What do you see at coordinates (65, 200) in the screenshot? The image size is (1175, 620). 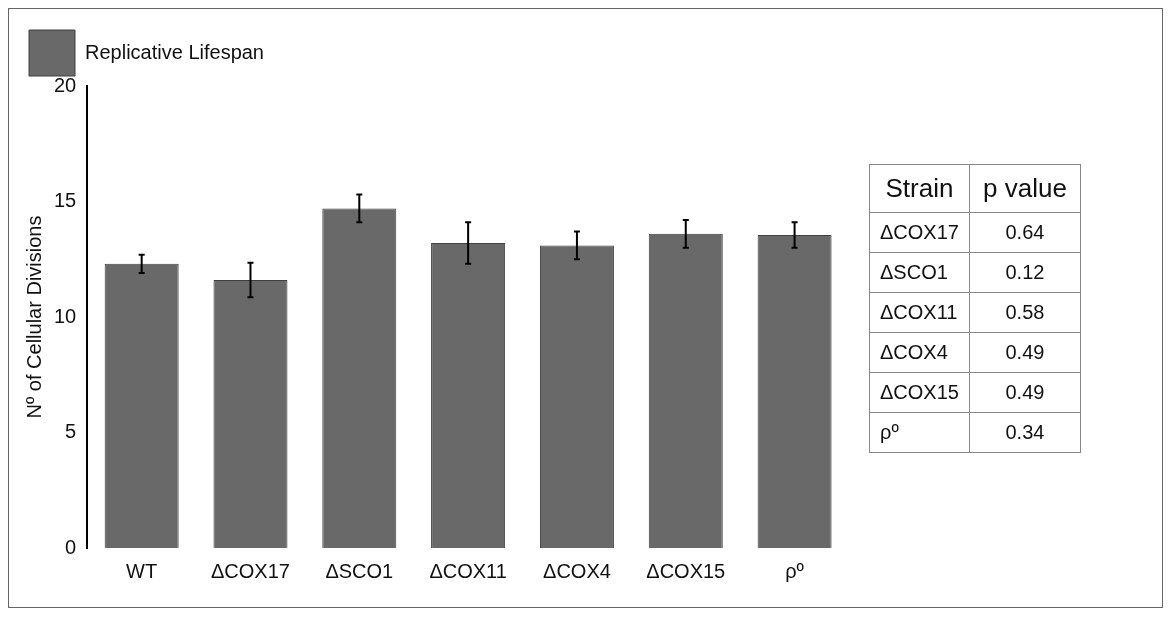 I see `y-tick-label: 15` at bounding box center [65, 200].